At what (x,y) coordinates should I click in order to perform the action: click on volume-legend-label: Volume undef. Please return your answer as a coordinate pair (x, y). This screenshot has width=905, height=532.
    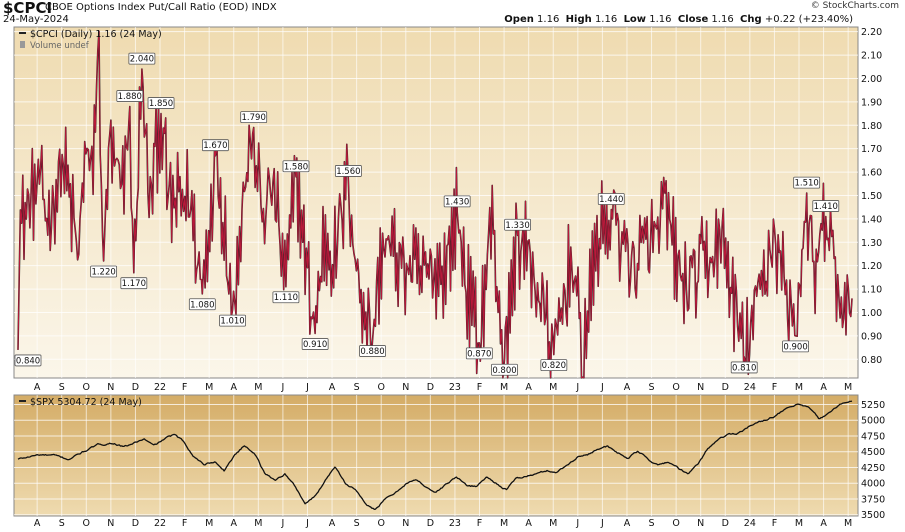
    Looking at the image, I should click on (60, 46).